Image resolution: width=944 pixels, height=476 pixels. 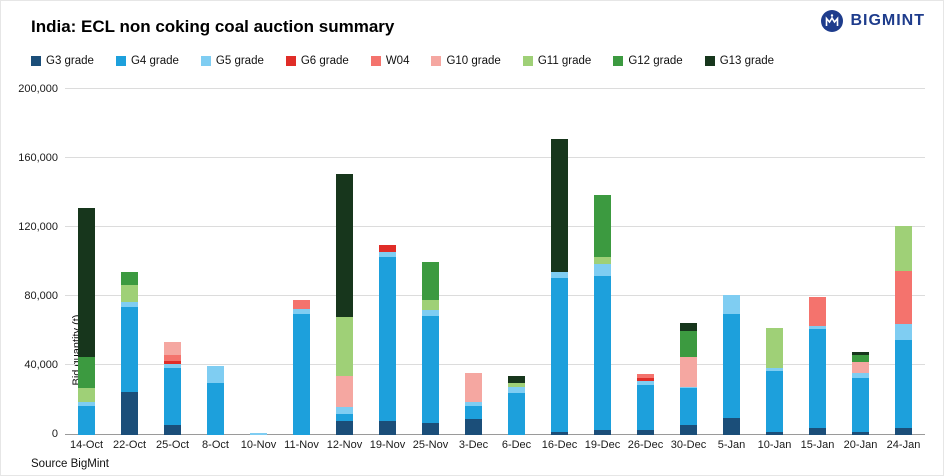 What do you see at coordinates (389, 61) in the screenshot?
I see `legend-item: W04` at bounding box center [389, 61].